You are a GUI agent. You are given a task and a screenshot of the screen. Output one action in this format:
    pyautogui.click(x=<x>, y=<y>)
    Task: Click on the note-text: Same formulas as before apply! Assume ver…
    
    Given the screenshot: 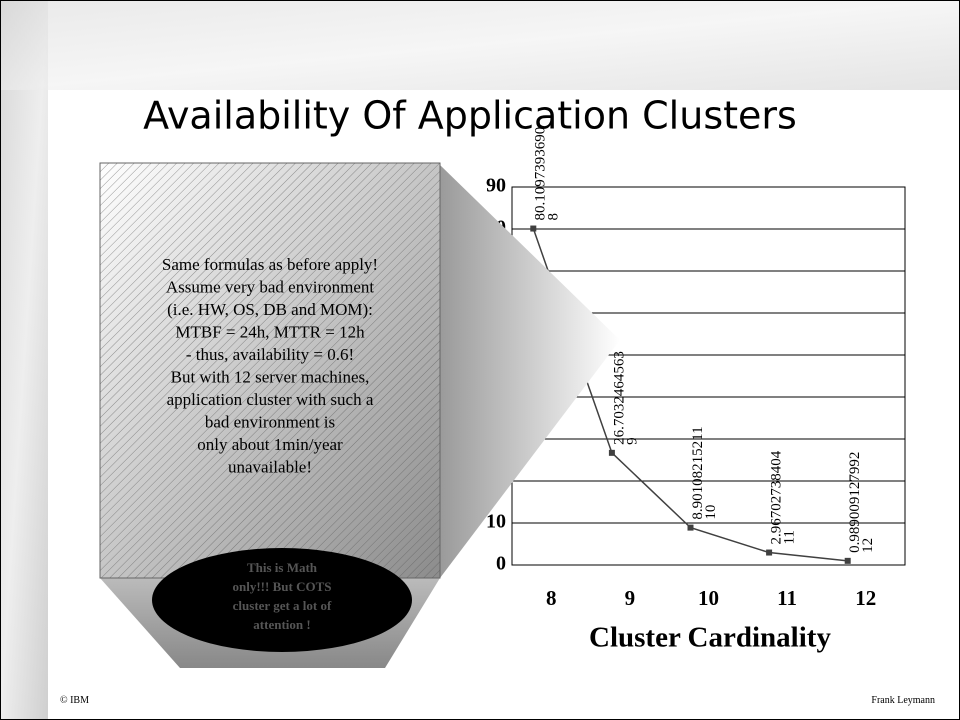 What is the action you would take?
    pyautogui.click(x=270, y=366)
    